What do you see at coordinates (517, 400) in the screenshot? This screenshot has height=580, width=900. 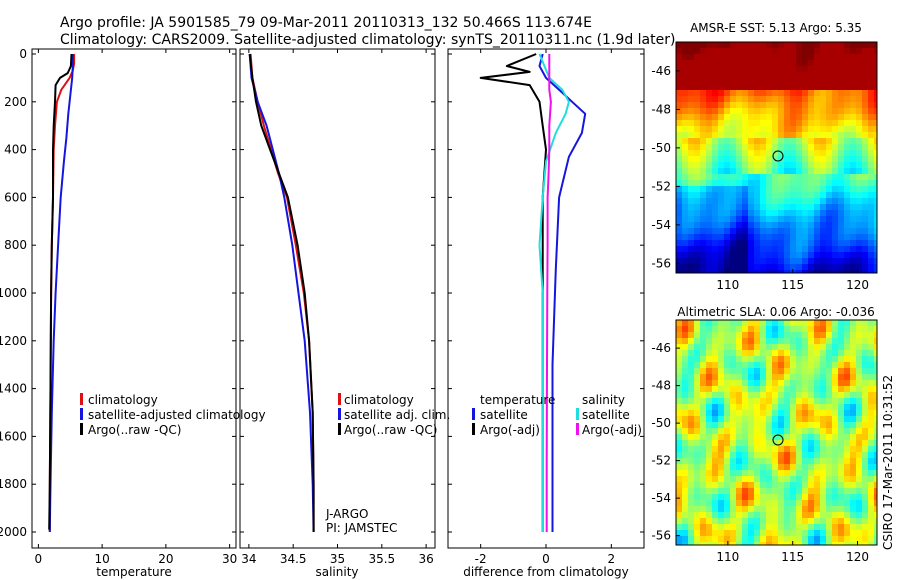 I see `legend-header-temperature: temperature` at bounding box center [517, 400].